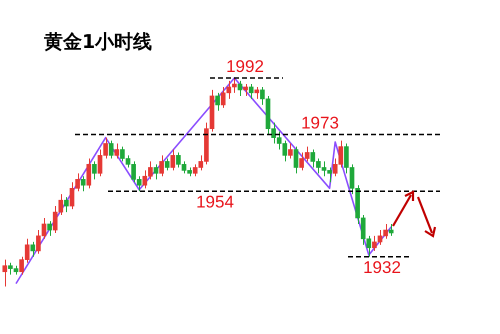  Describe the element at coordinates (245, 66) in the screenshot. I see `text: 1992` at that location.